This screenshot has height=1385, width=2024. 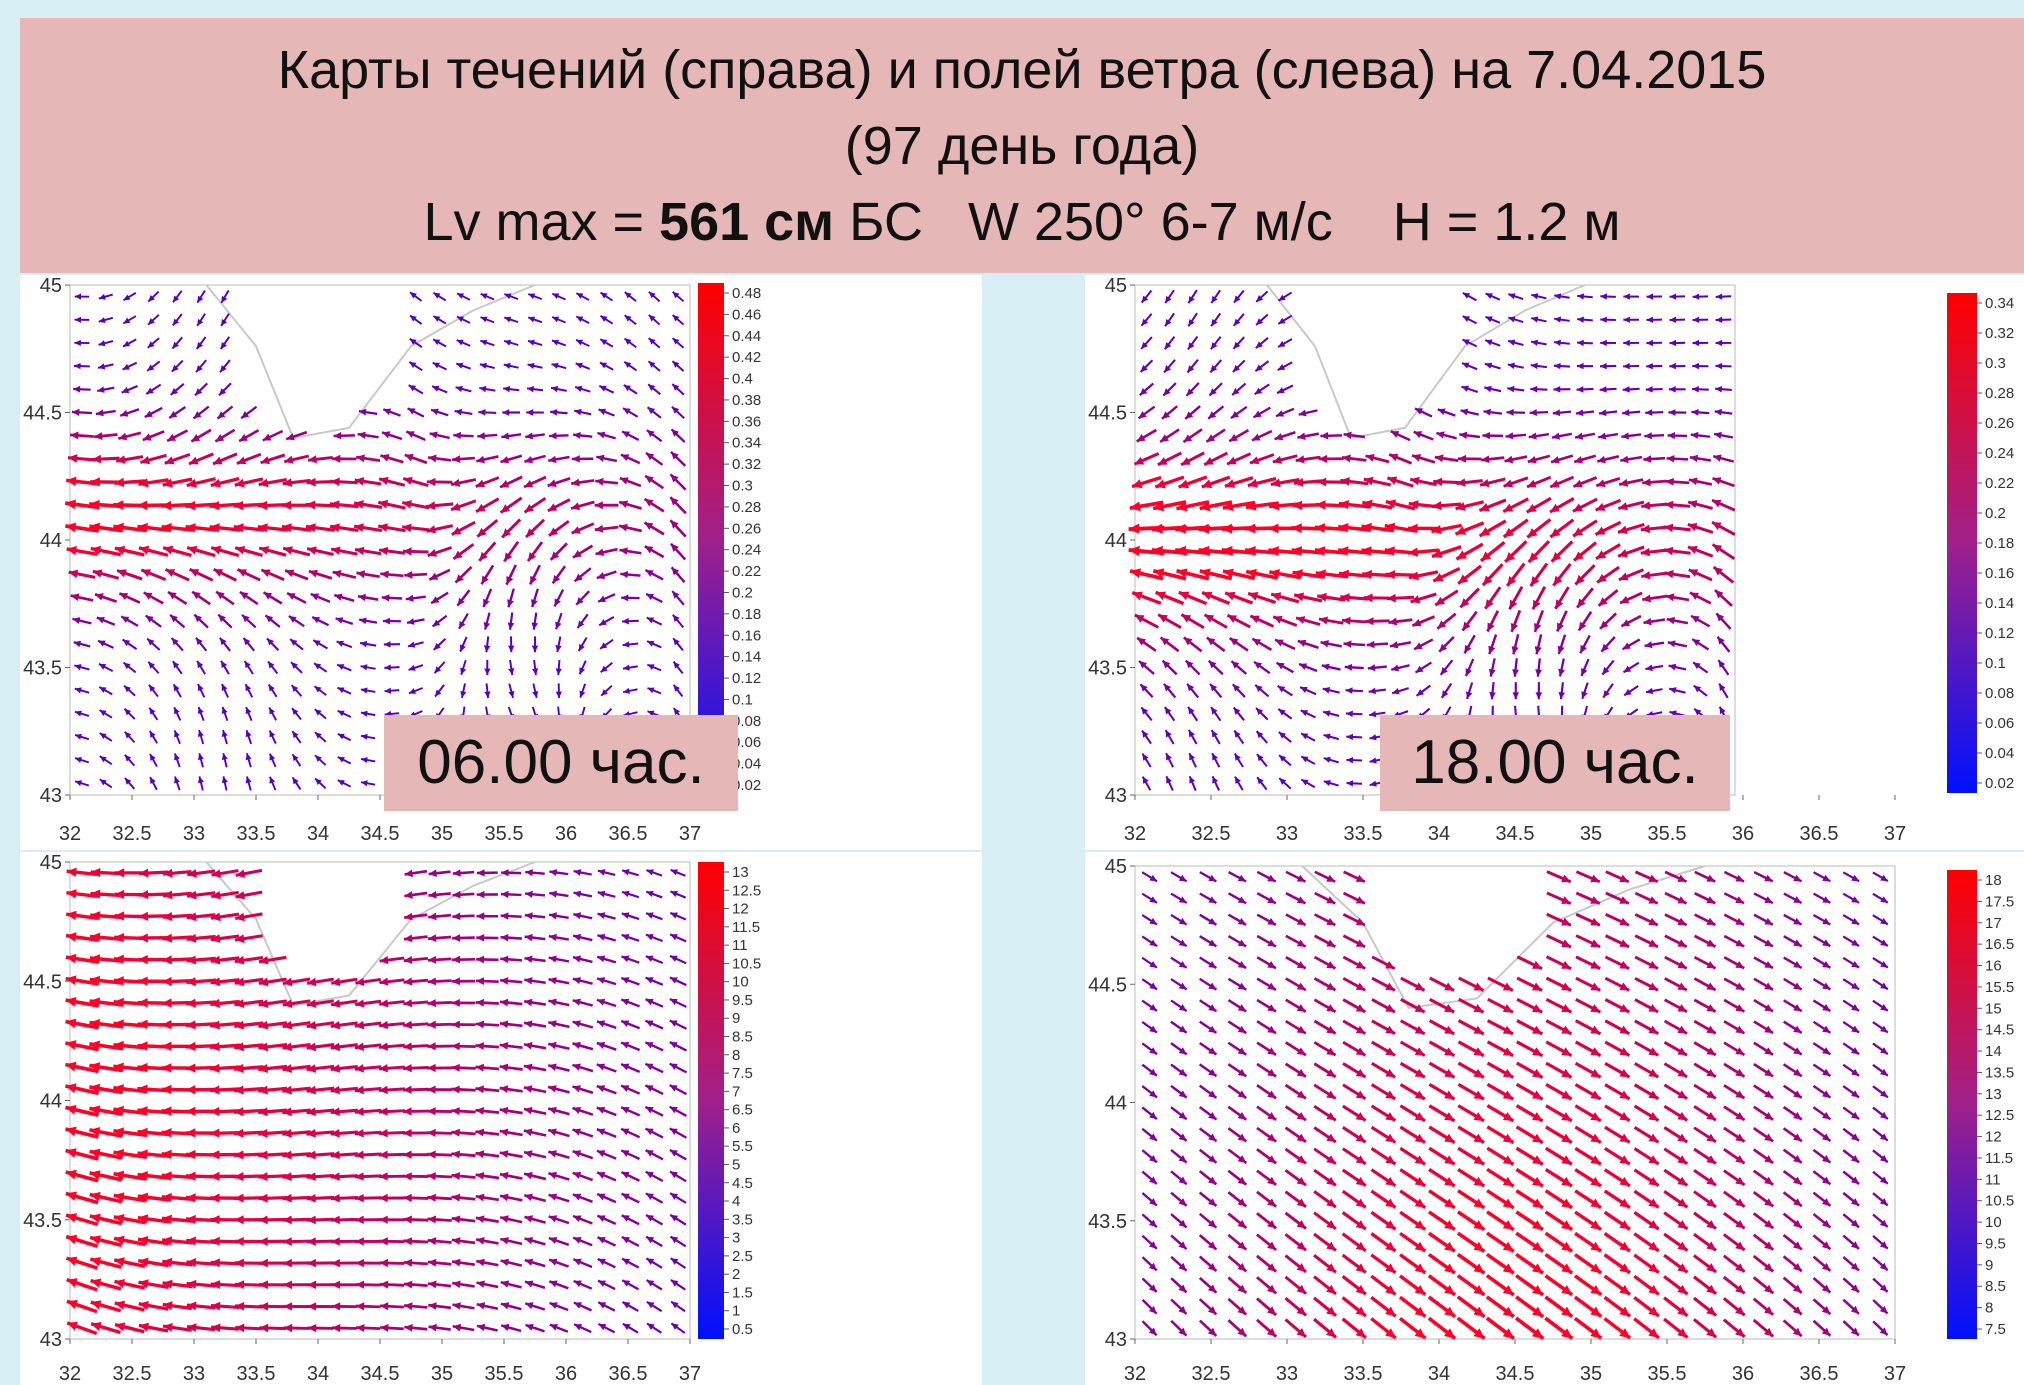 I want to click on time-label-18h: 18.00 час., so click(x=1555, y=763).